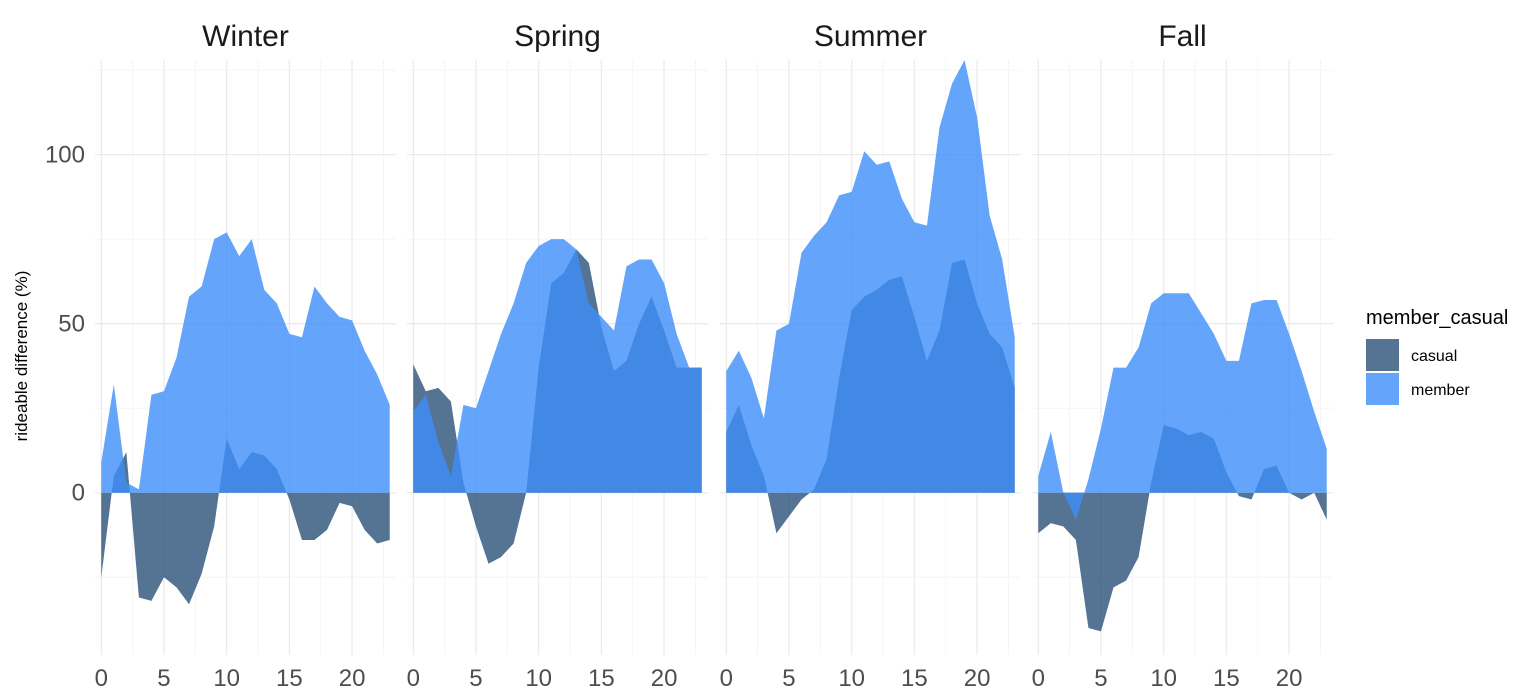 The height and width of the screenshot is (700, 1539). What do you see at coordinates (1182, 406) in the screenshot?
I see `area-member-fall` at bounding box center [1182, 406].